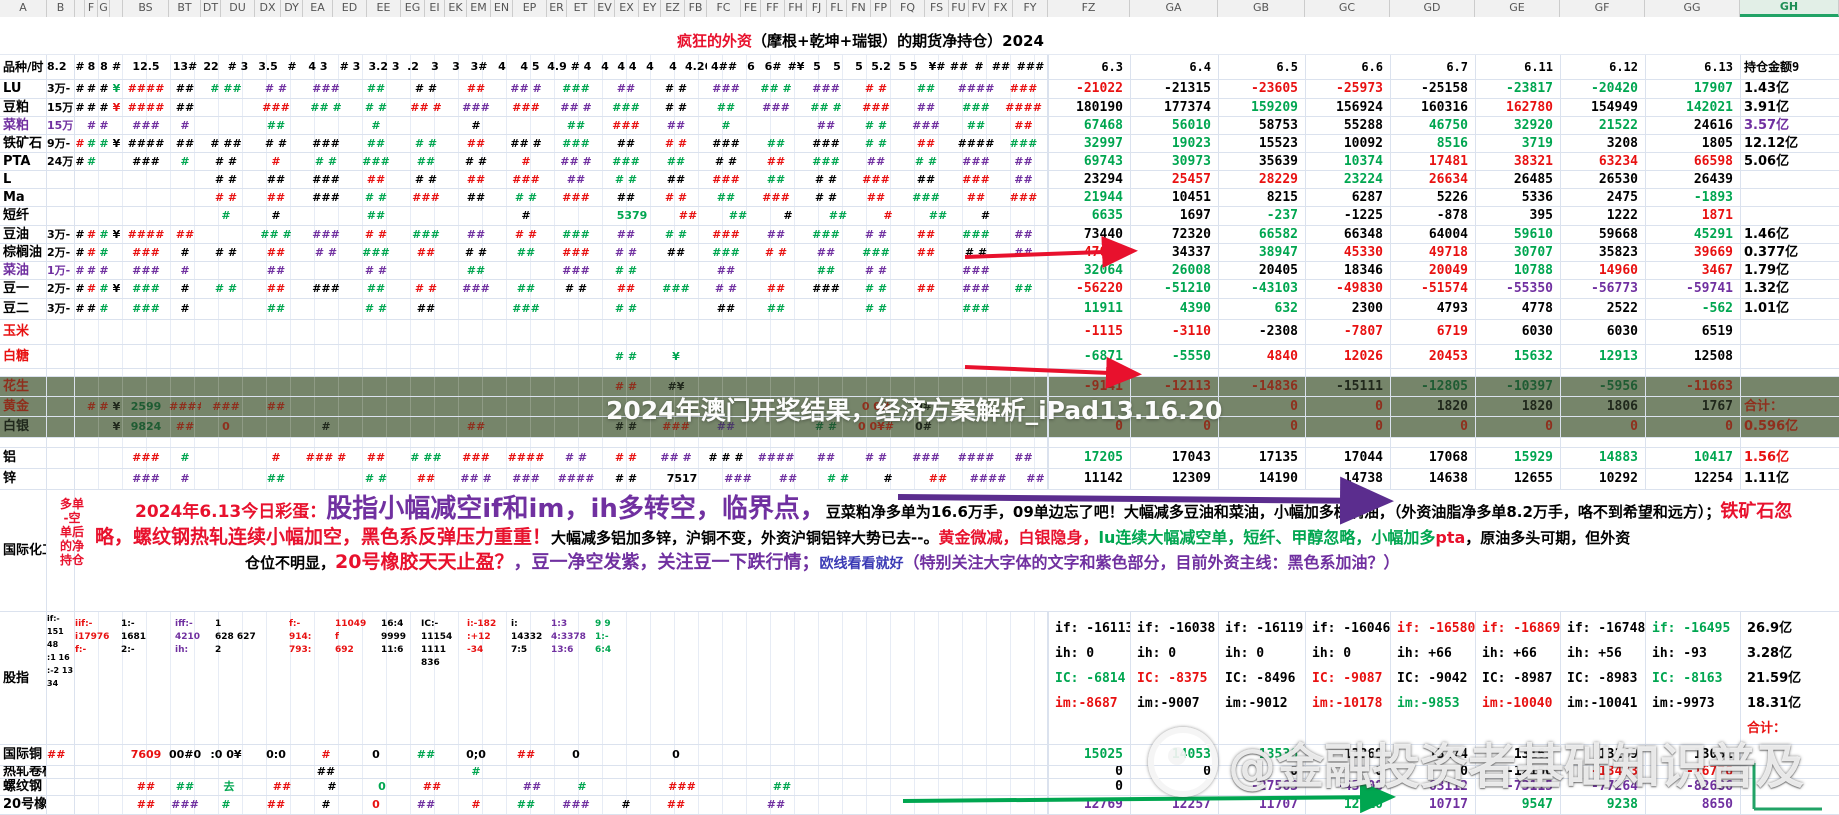 This screenshot has height=815, width=1839. Describe the element at coordinates (1789, 458) in the screenshot. I see `amount-cell: 1.56亿` at that location.